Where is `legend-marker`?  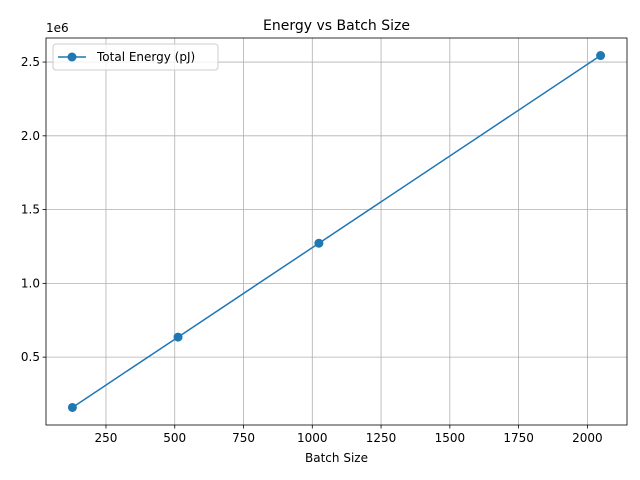
legend-marker is located at coordinates (72, 57).